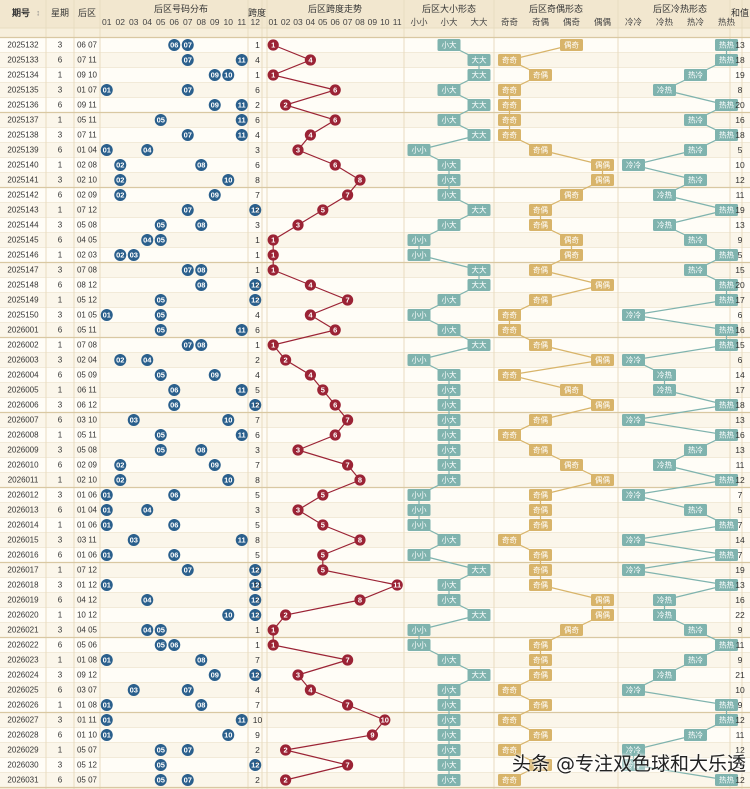 This screenshot has height=789, width=750. I want to click on number-ball-label: 02, so click(120, 480).